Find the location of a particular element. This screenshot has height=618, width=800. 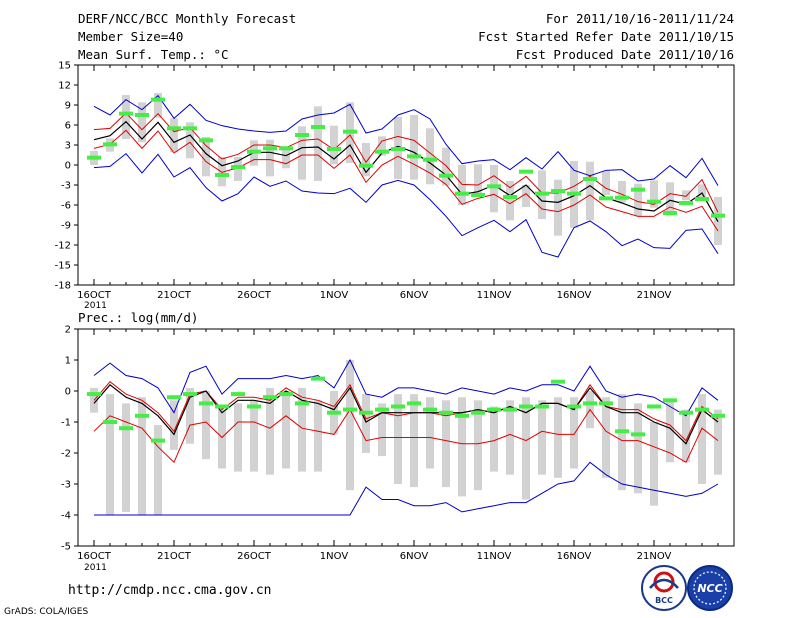

temperature-x-tick-label: 1NOV is located at coordinates (334, 295).